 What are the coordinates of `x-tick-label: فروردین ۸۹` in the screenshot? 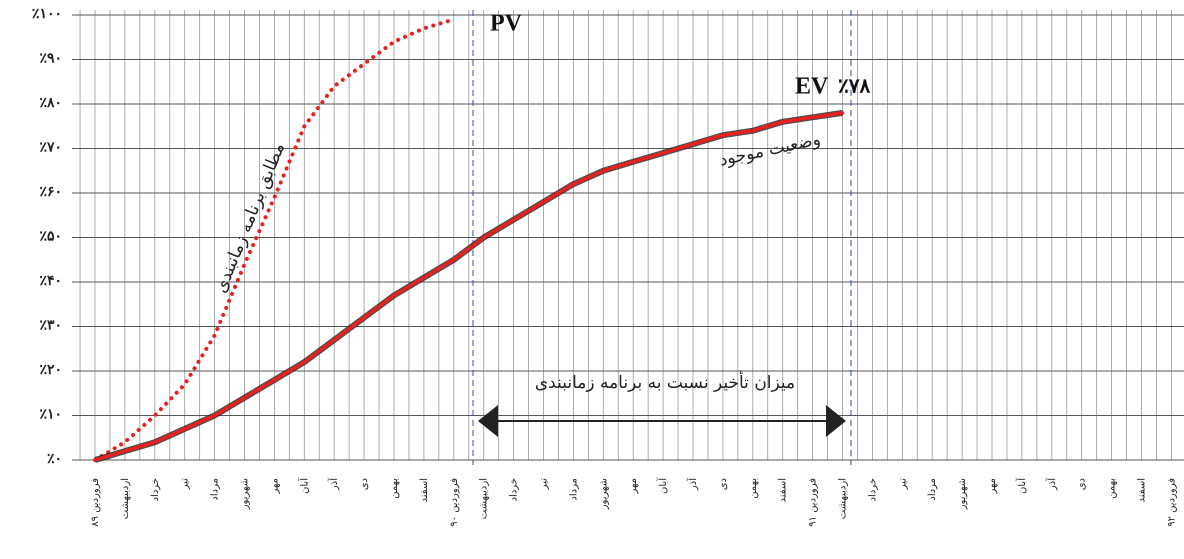 It's located at (95, 502).